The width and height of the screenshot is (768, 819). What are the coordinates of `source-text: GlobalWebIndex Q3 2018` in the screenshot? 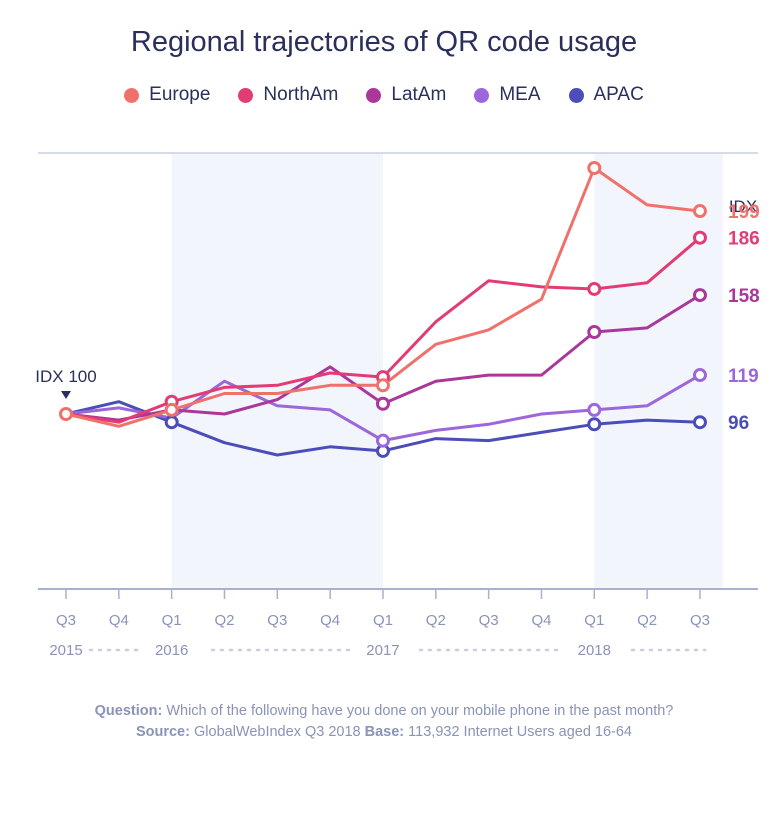 It's located at (277, 732).